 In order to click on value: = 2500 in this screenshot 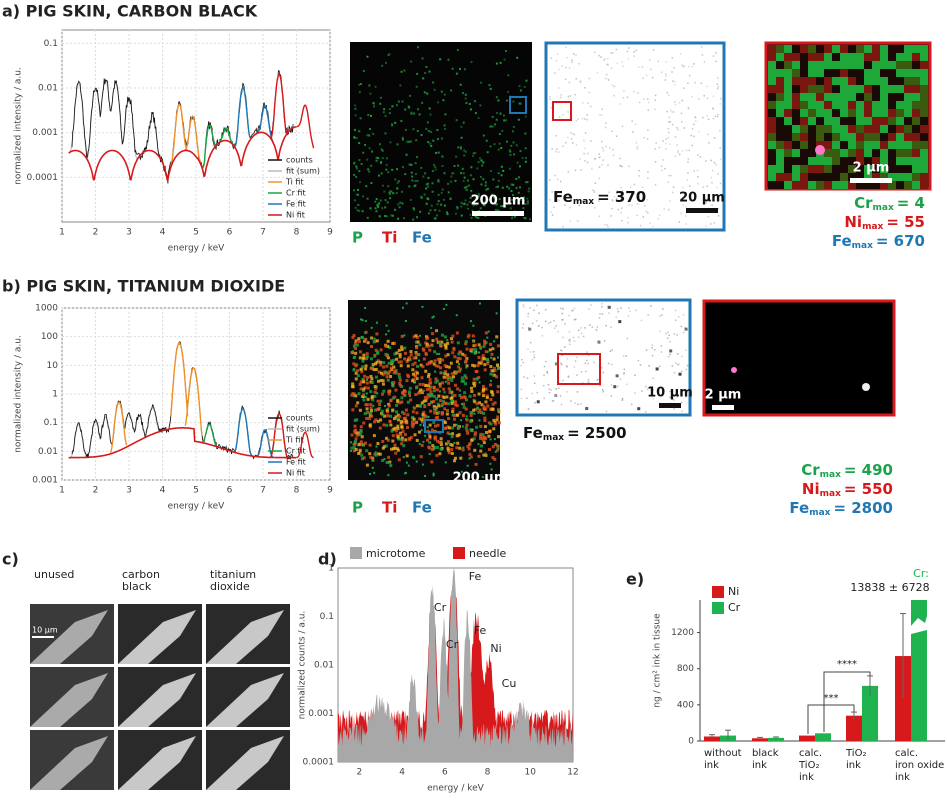, I will do `click(597, 433)`.